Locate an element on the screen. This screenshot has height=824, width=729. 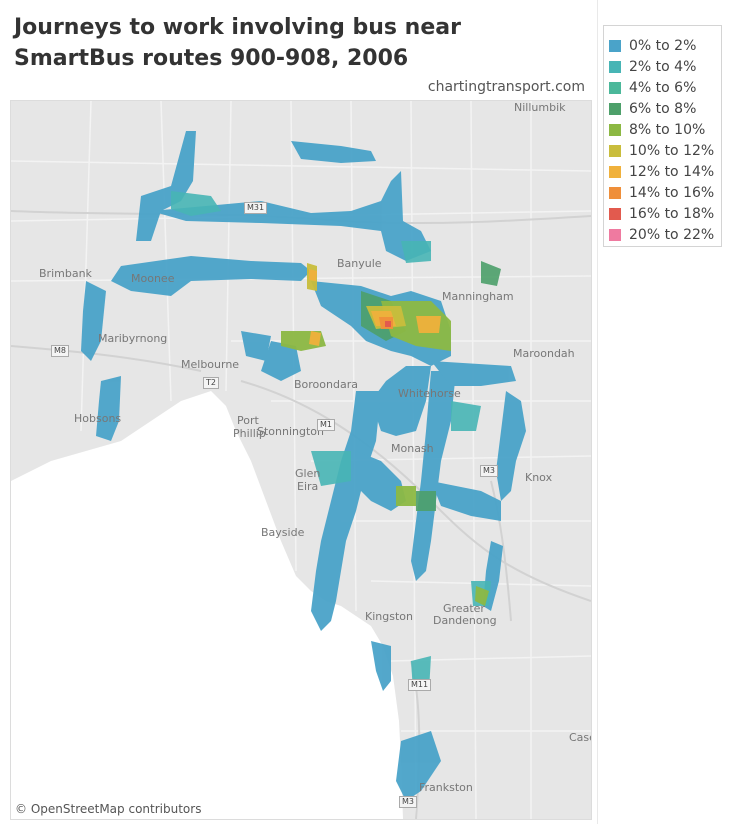
legend-label: 20% to 22% is located at coordinates (672, 234).